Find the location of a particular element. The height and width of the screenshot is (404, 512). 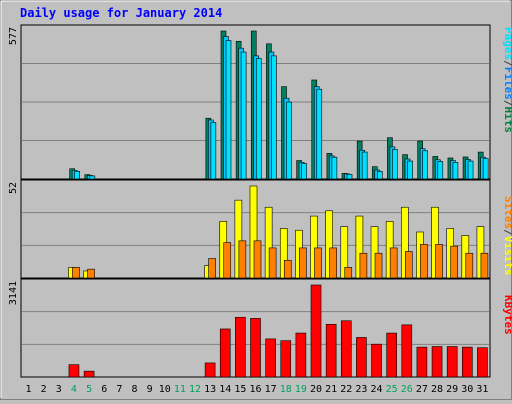

x-tick-label-day-14: 14 is located at coordinates (225, 389).